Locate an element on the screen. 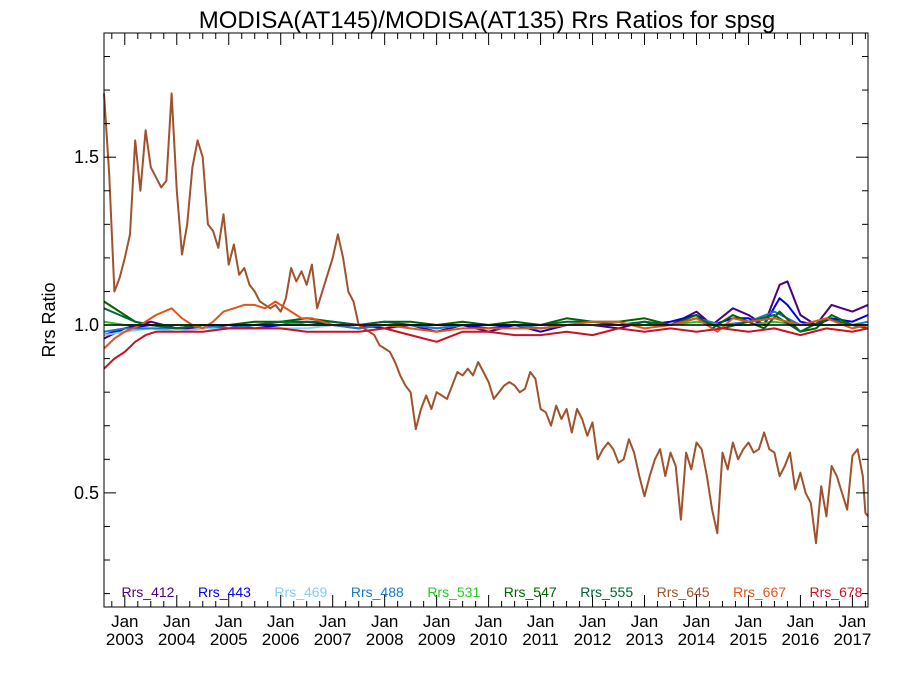 The width and height of the screenshot is (900, 680). x-tick-label-year: 2005 is located at coordinates (229, 639).